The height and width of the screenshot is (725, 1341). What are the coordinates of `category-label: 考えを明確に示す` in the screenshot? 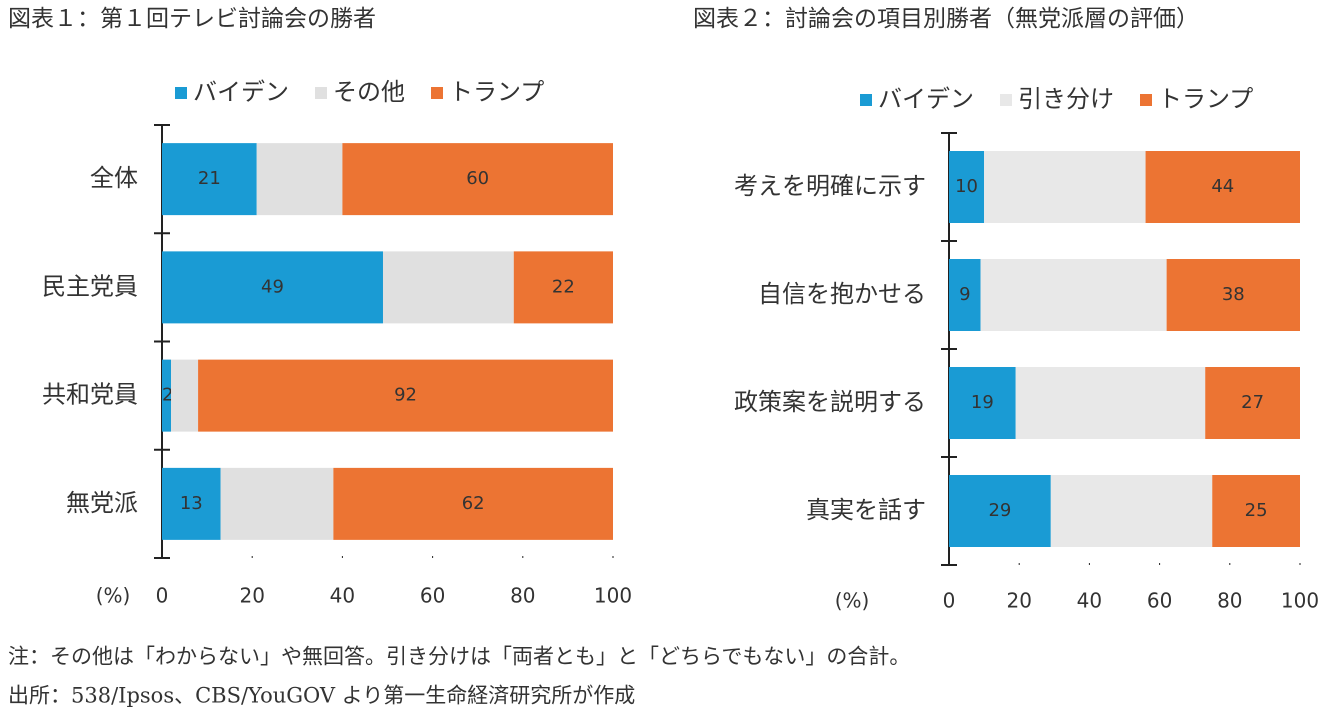 It's located at (830, 186).